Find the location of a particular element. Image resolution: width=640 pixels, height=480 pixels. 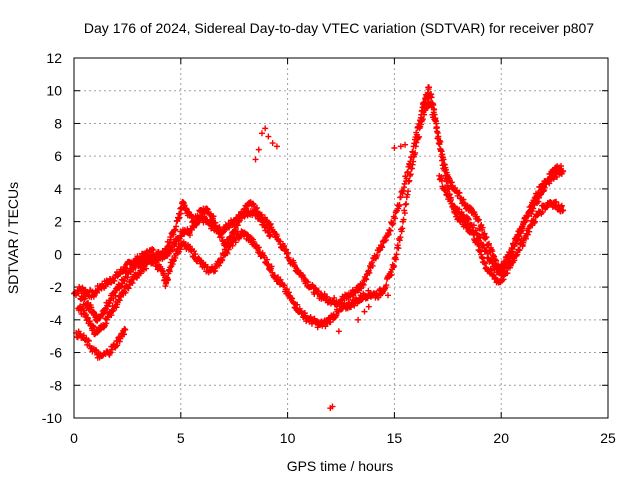

x-tick-label: 25 is located at coordinates (608, 438).